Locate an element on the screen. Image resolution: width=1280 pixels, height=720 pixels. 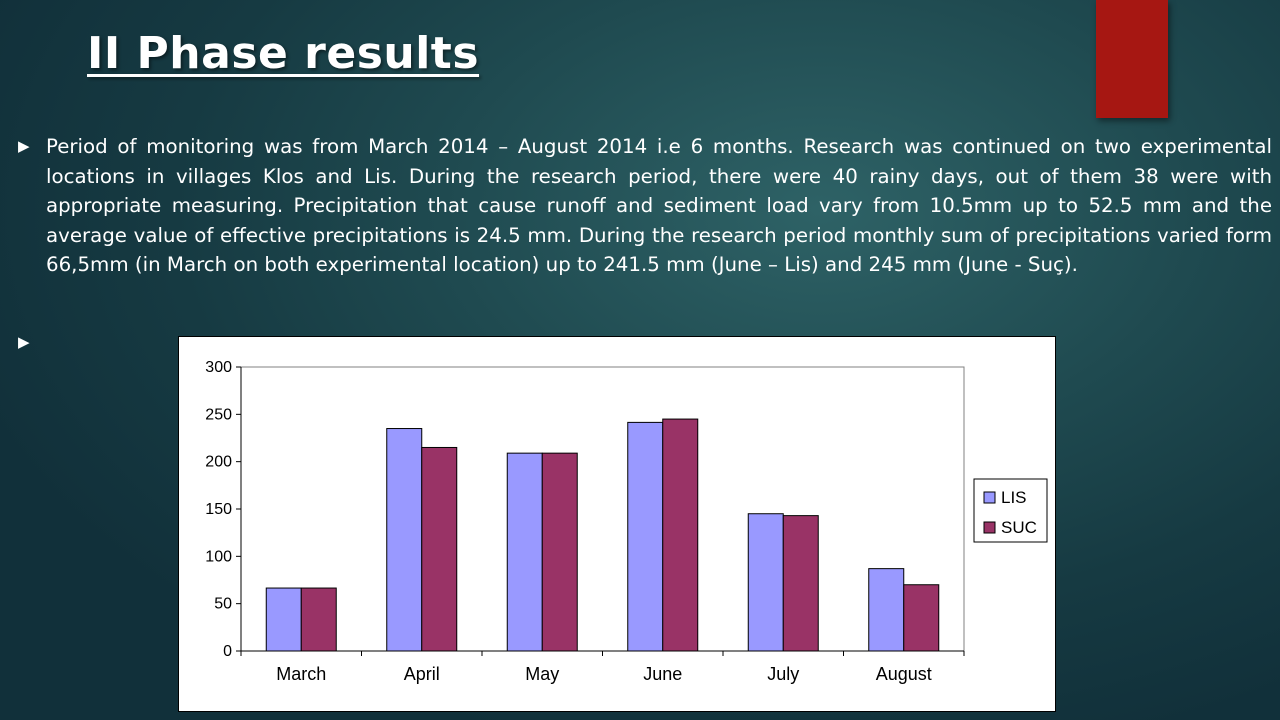
y-tick-label: 250 is located at coordinates (218, 414).